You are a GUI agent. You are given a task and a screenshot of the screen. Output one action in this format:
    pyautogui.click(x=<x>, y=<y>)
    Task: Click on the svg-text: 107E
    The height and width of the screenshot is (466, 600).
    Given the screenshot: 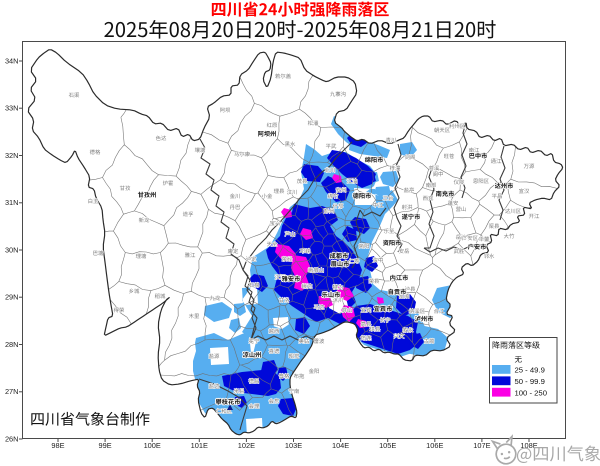 What is the action you would take?
    pyautogui.click(x=481, y=445)
    